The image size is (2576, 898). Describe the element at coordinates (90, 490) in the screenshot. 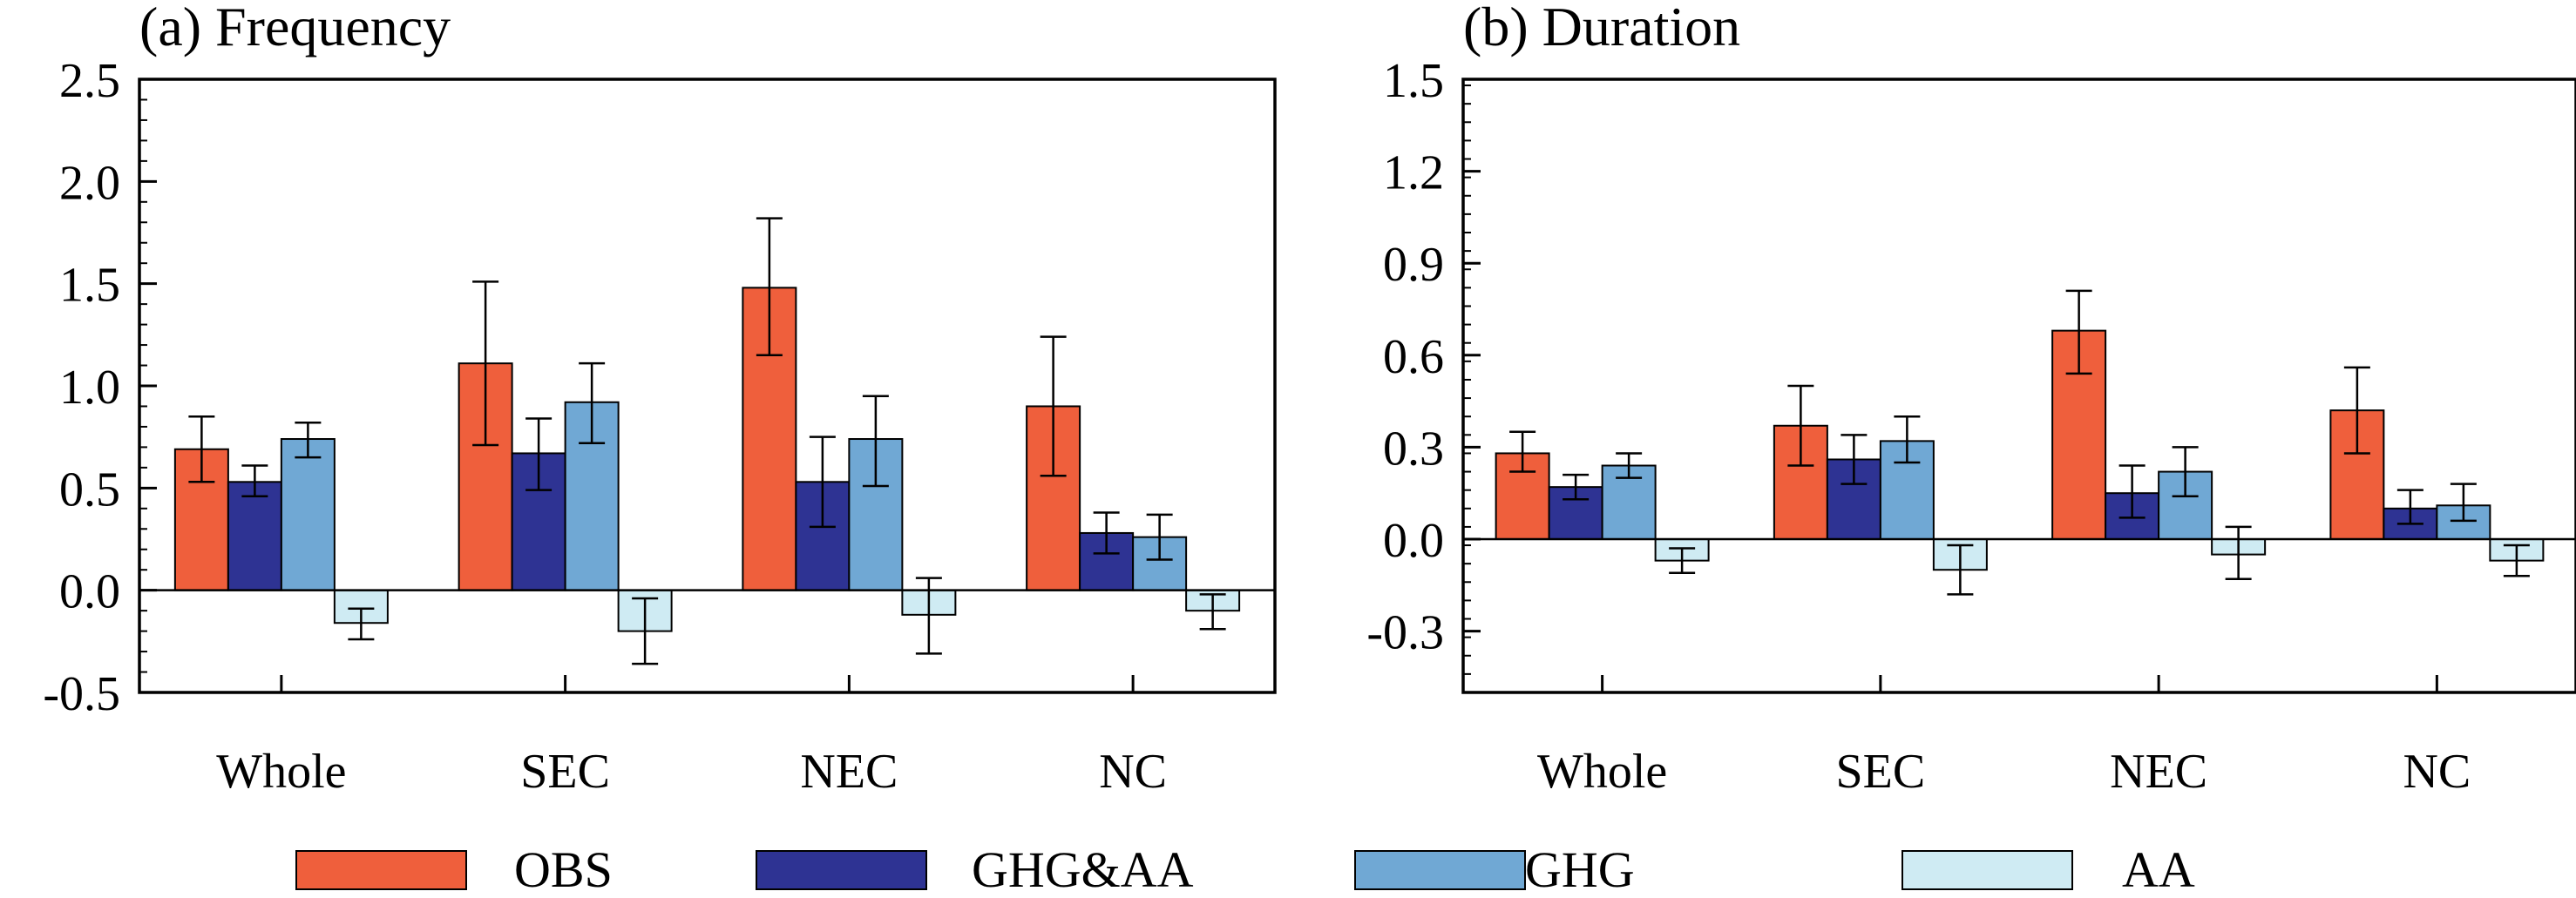

I see `y-tick-label: 0.5` at that location.